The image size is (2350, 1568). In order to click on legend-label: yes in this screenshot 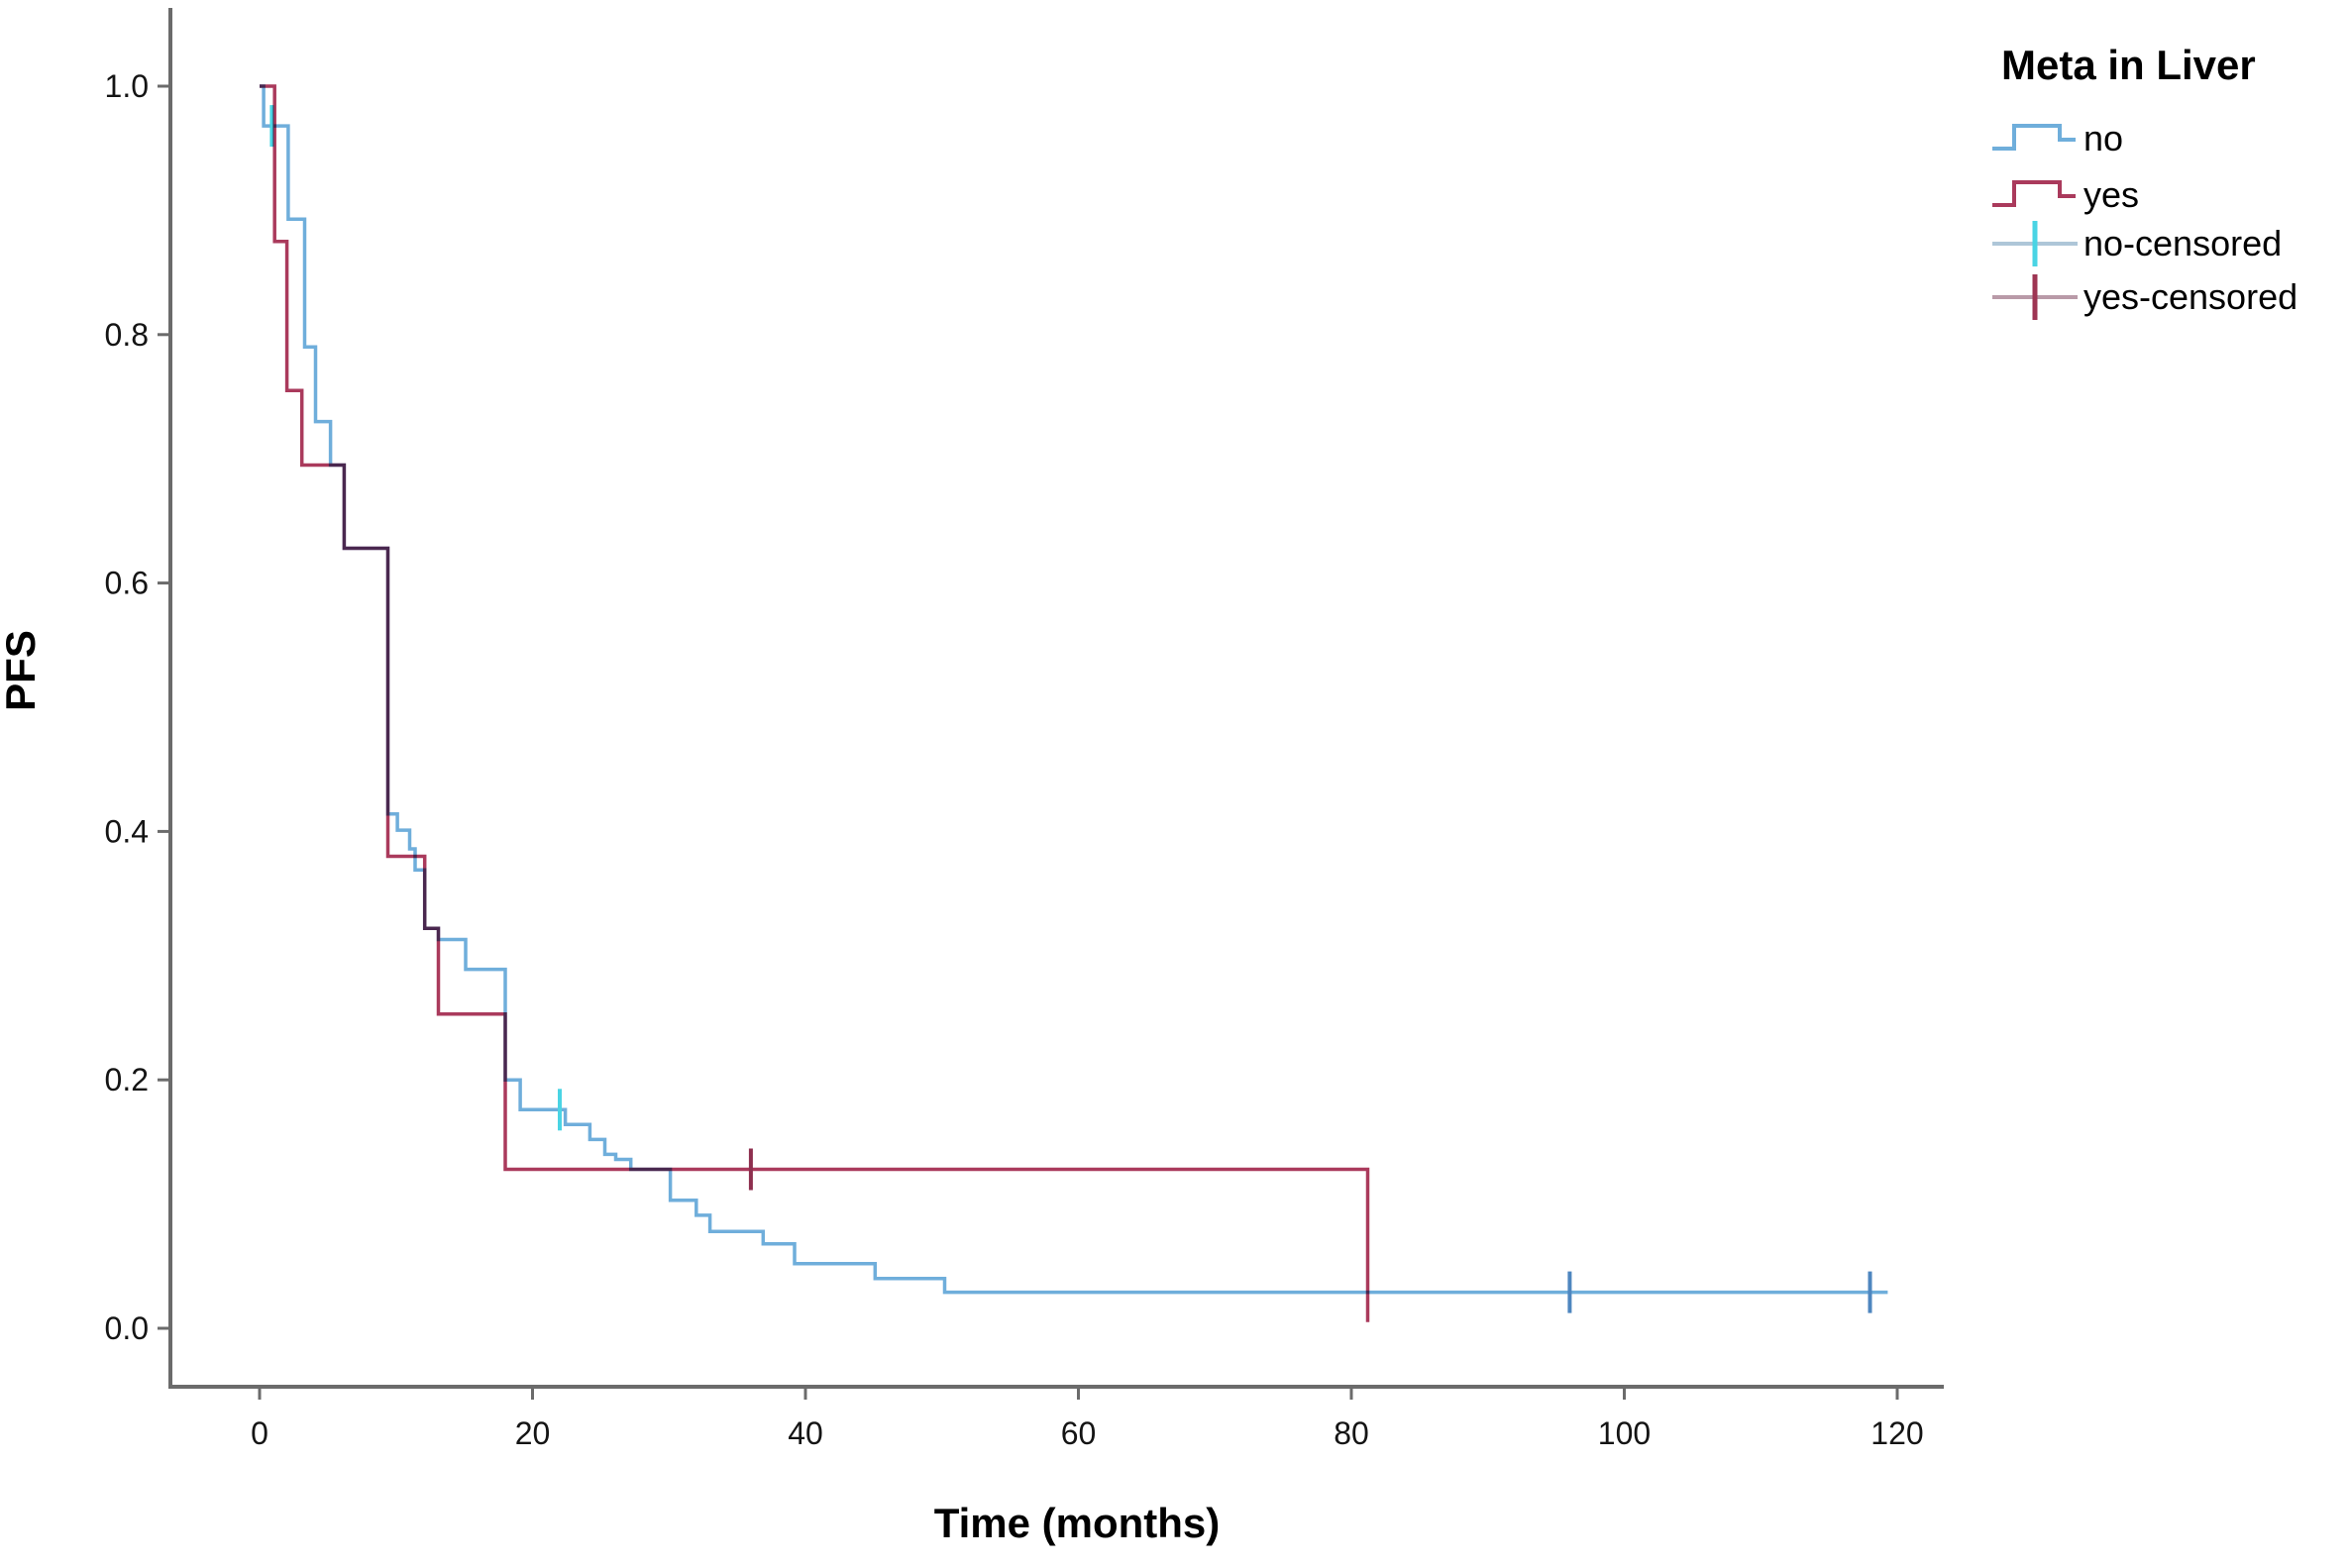, I will do `click(2111, 195)`.